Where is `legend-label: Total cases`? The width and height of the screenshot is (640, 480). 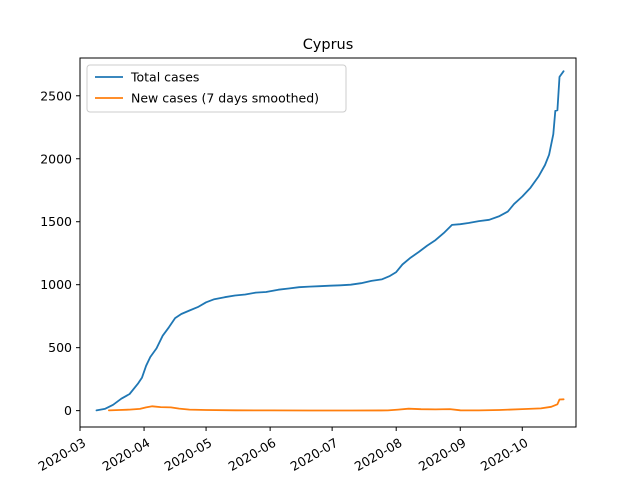 legend-label: Total cases is located at coordinates (164, 77).